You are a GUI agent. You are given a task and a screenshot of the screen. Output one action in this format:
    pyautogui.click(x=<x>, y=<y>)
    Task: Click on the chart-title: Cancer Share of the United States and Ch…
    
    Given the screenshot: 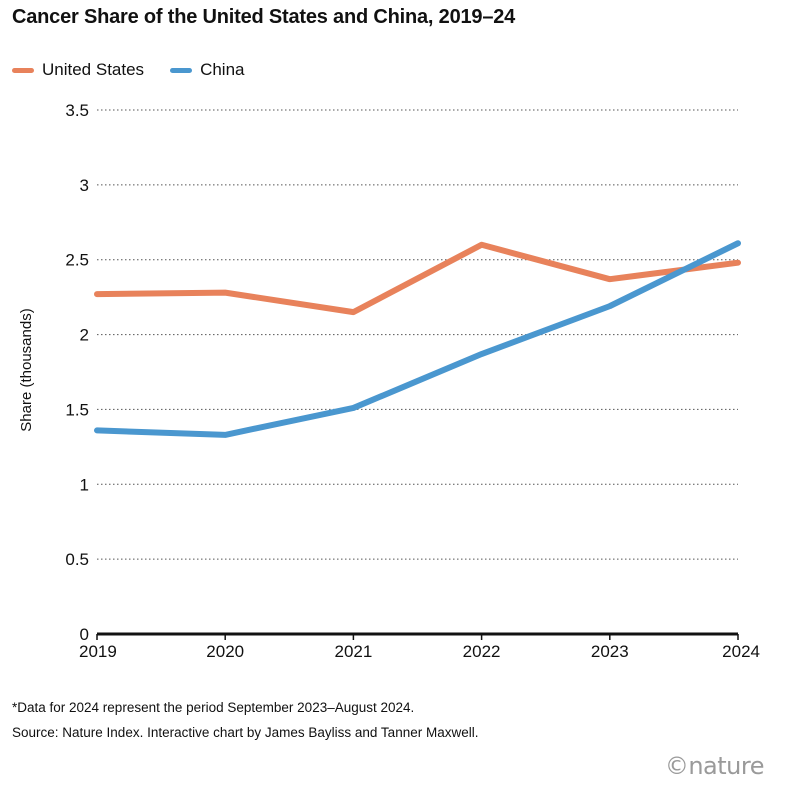 What is the action you would take?
    pyautogui.click(x=264, y=17)
    